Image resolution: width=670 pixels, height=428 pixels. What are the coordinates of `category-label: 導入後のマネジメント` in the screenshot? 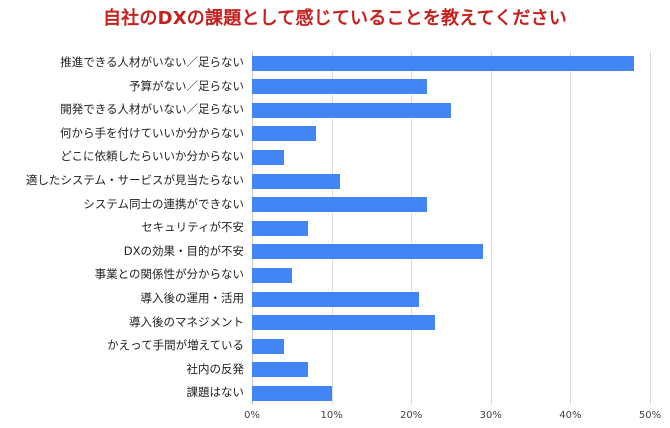 It's located at (186, 321).